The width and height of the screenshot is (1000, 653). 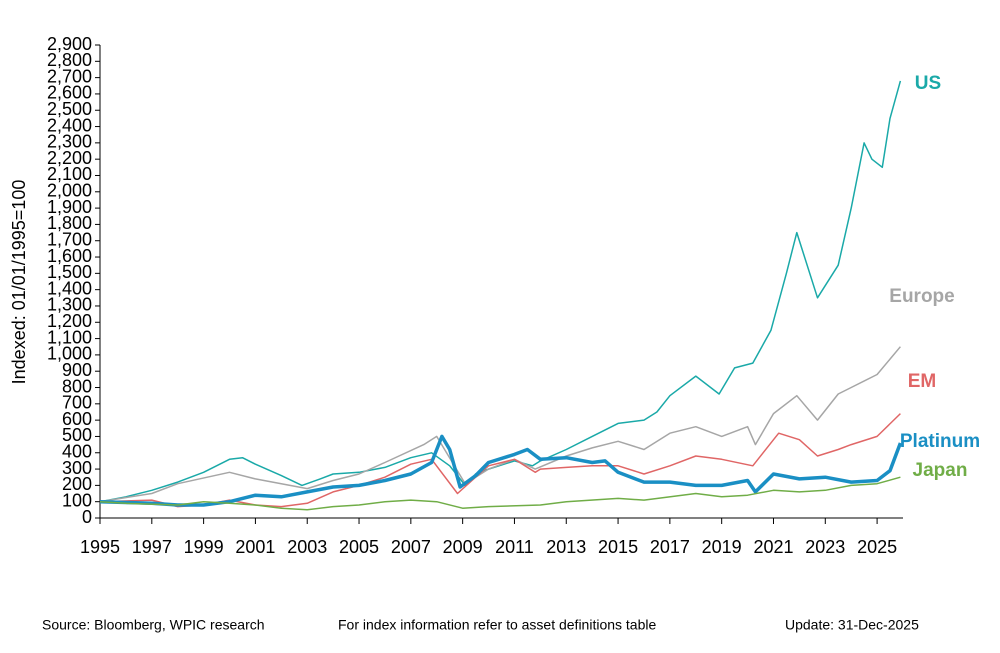 I want to click on y-tick-label: 2,300, so click(x=69, y=142).